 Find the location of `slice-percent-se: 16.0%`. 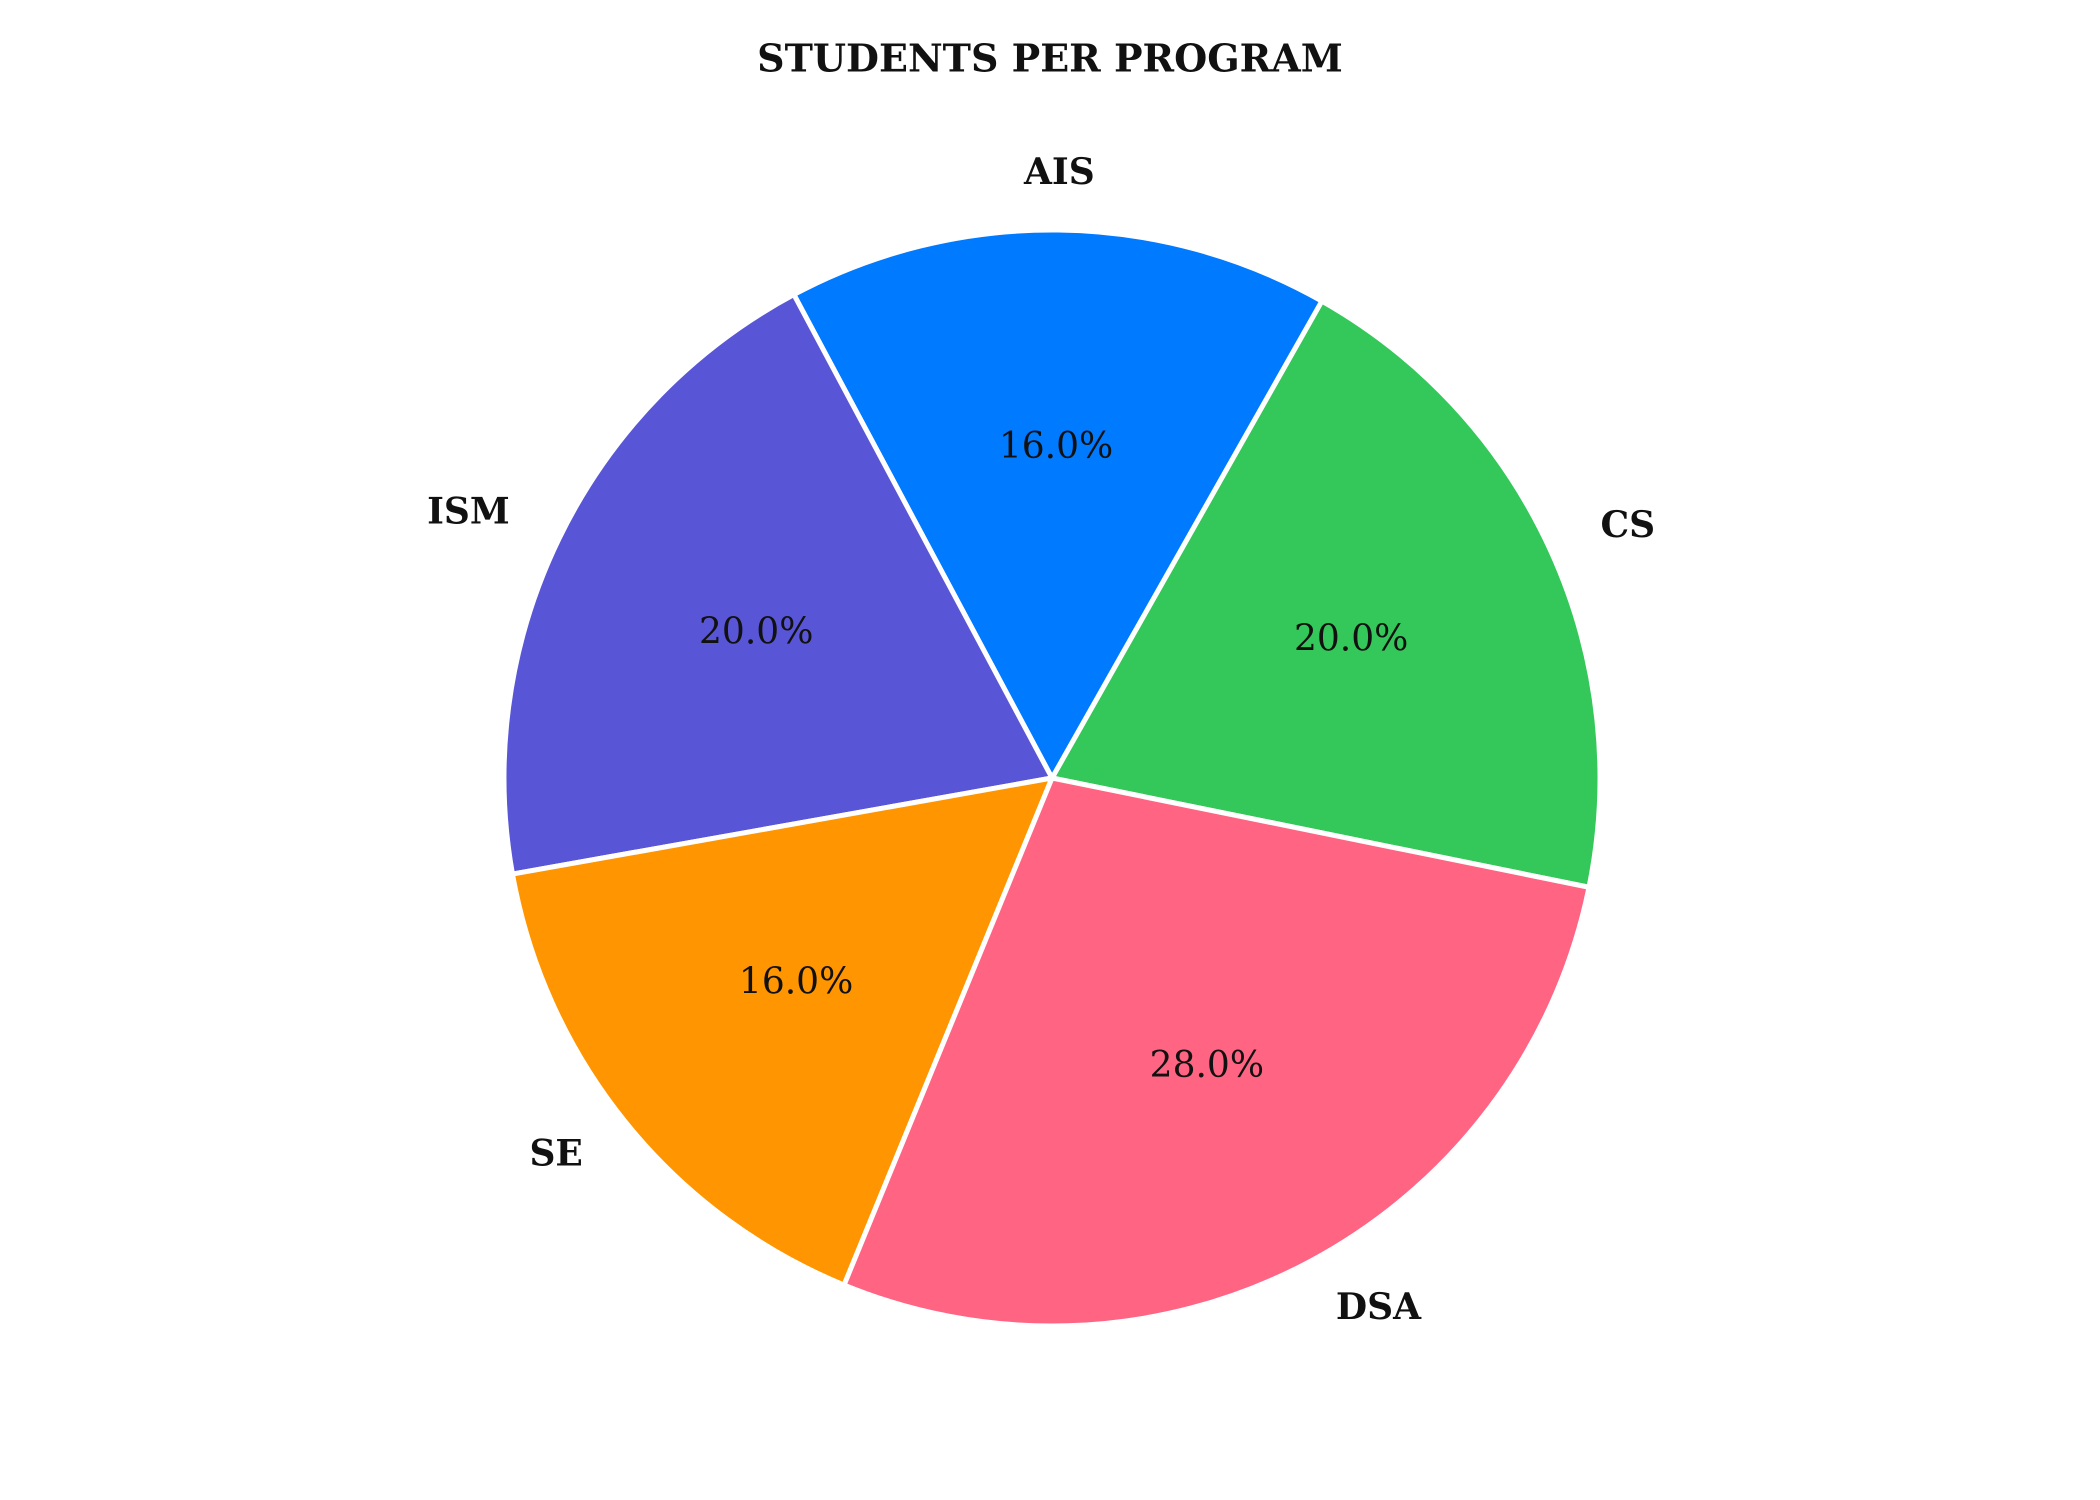

slice-percent-se: 16.0% is located at coordinates (796, 981).